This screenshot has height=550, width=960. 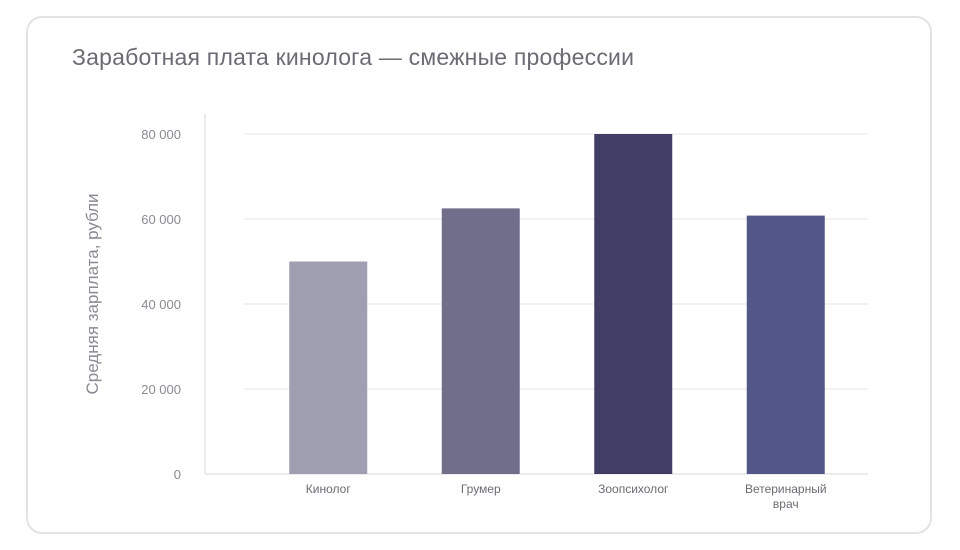 What do you see at coordinates (481, 489) in the screenshot?
I see `x-tick-label: Грумер` at bounding box center [481, 489].